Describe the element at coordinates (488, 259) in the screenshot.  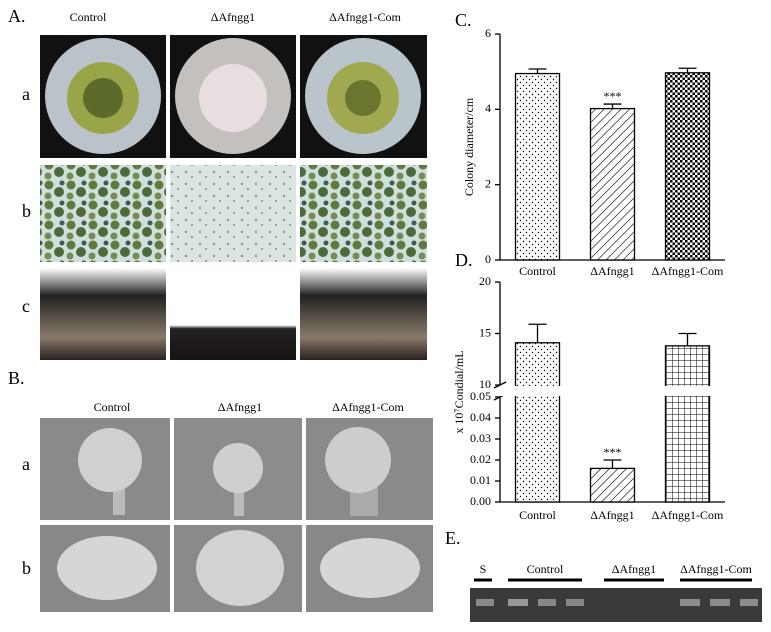
I see `y-tick-label: 0` at that location.